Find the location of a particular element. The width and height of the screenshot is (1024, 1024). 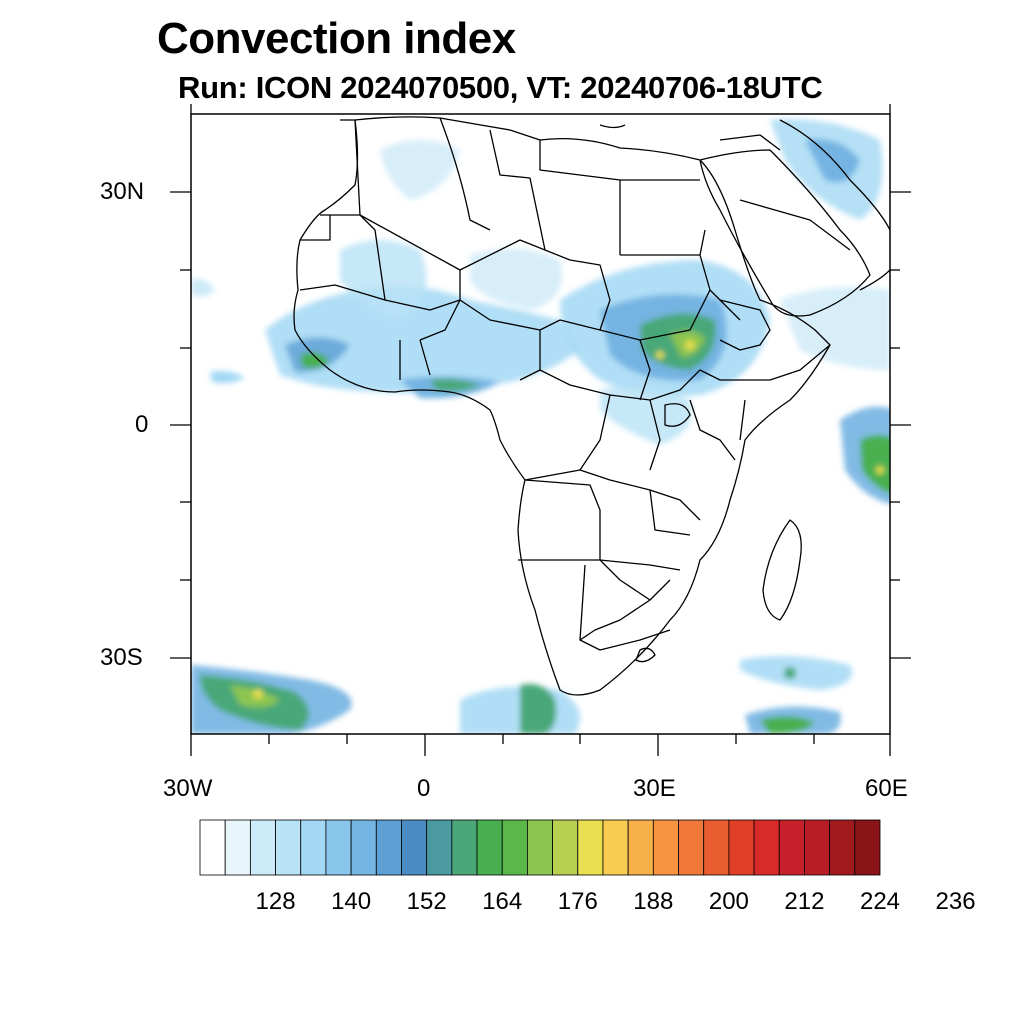

colorbar-tick-label: 176 is located at coordinates (577, 901).